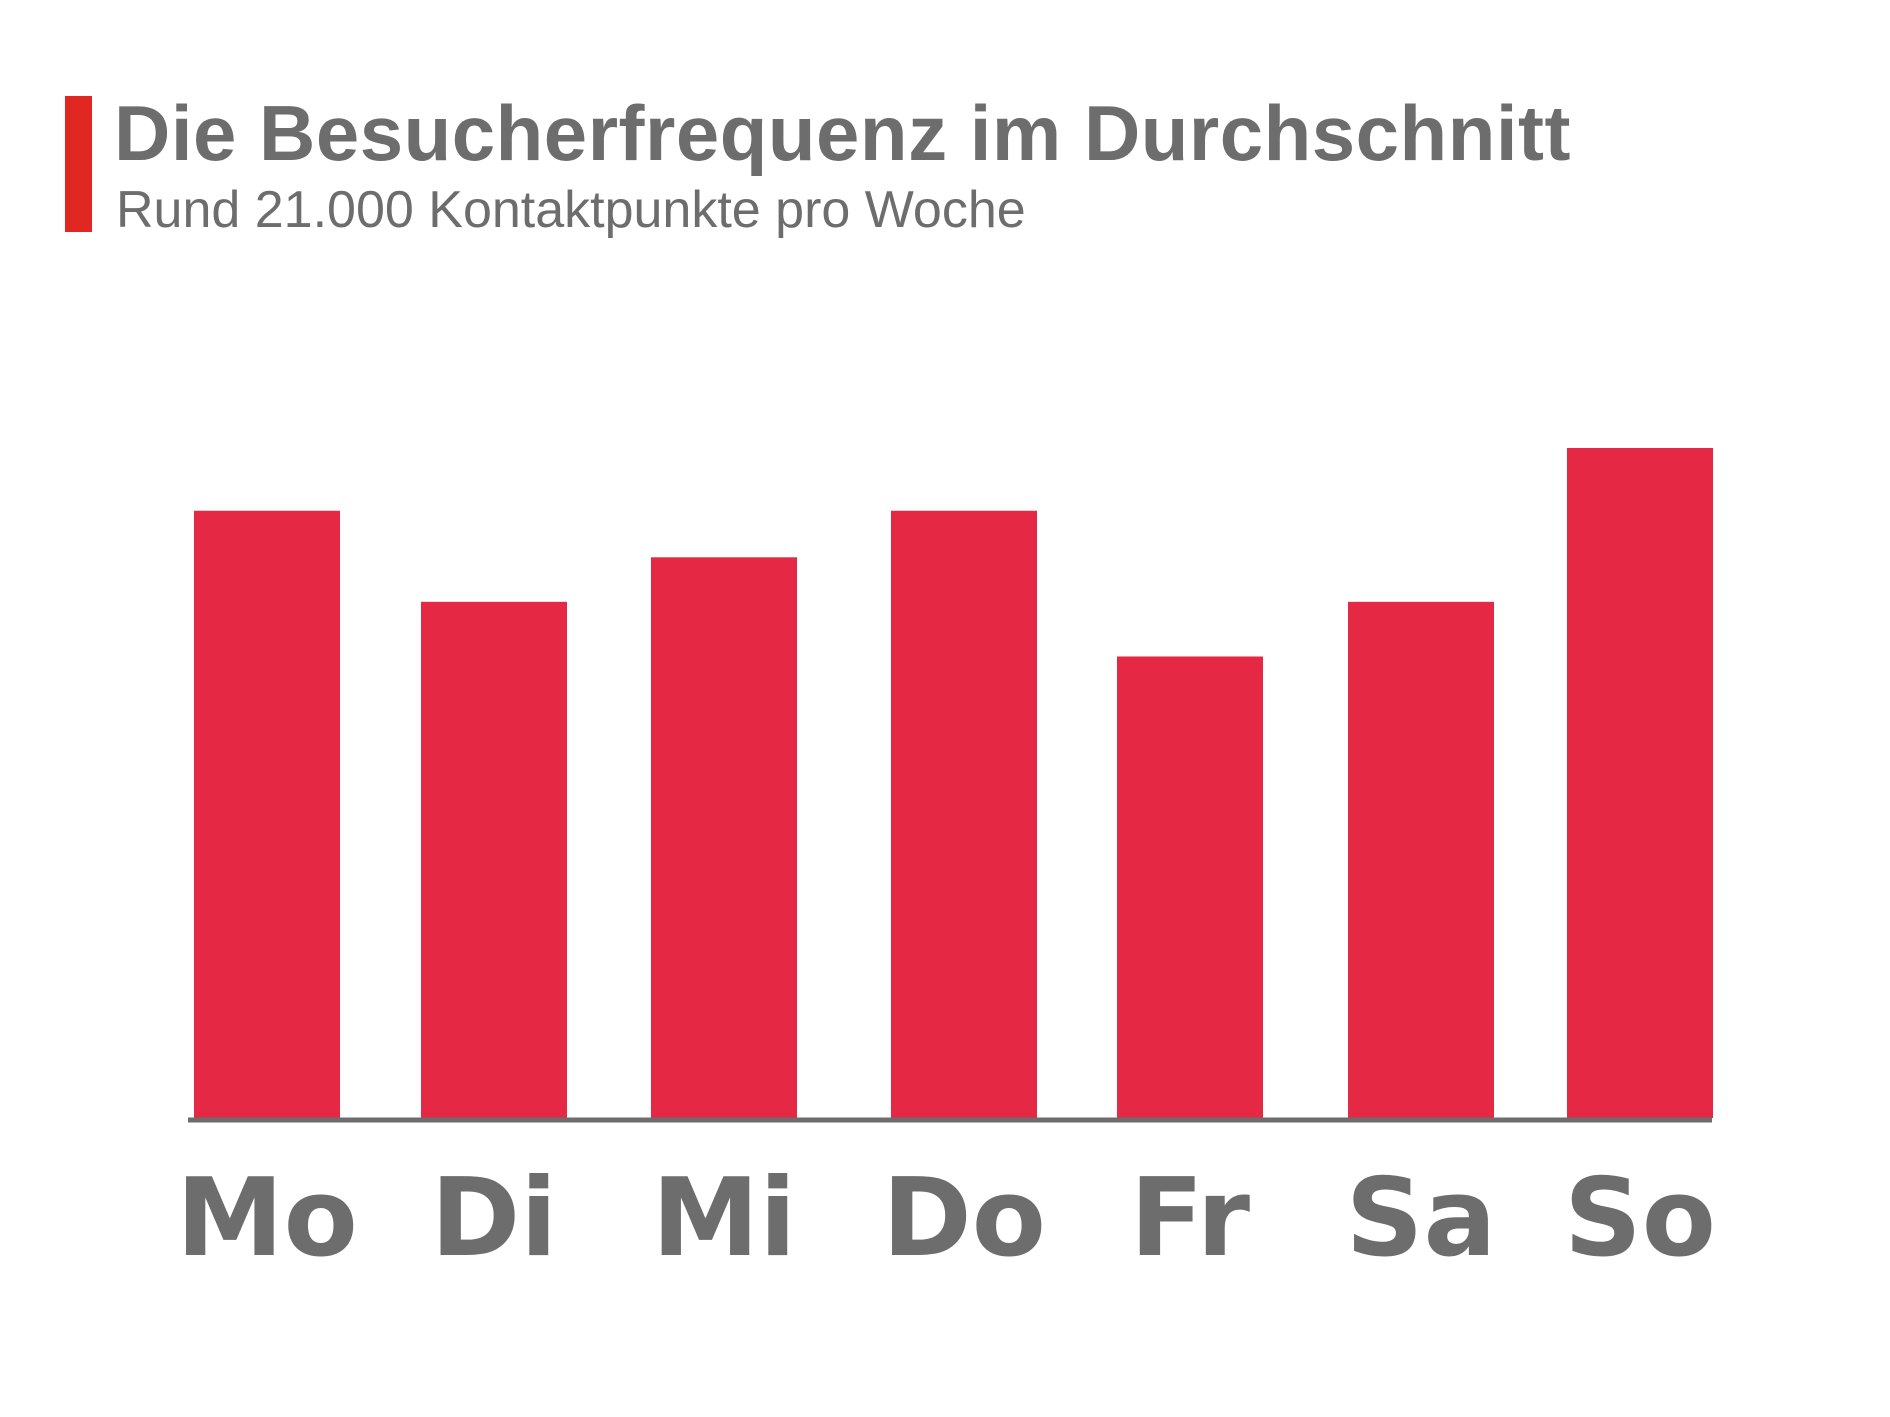 The image size is (1890, 1417). Describe the element at coordinates (1640, 1218) in the screenshot. I see `x-tick-label-so: So` at that location.